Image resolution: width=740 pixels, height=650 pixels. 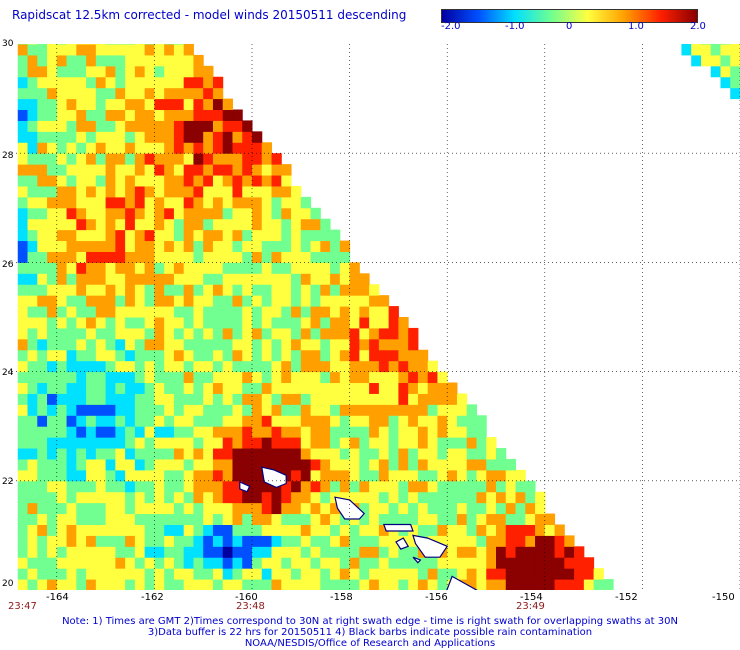 I want to click on lon-label: -162, so click(x=152, y=597).